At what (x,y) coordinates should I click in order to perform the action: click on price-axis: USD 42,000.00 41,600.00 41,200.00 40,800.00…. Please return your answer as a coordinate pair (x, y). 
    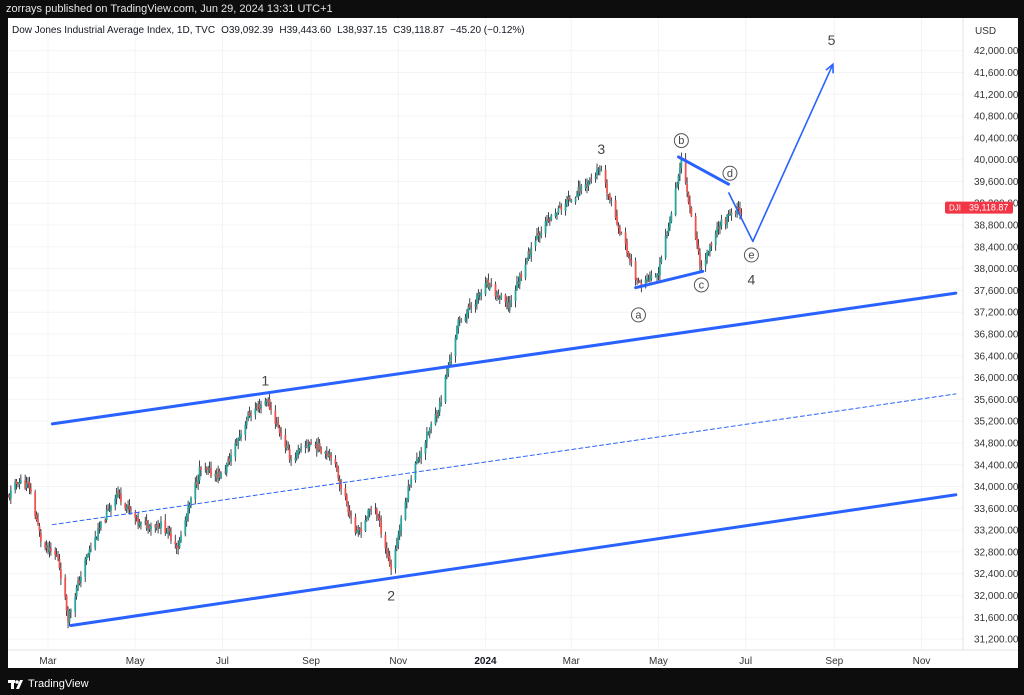
    Looking at the image, I should click on (990, 334).